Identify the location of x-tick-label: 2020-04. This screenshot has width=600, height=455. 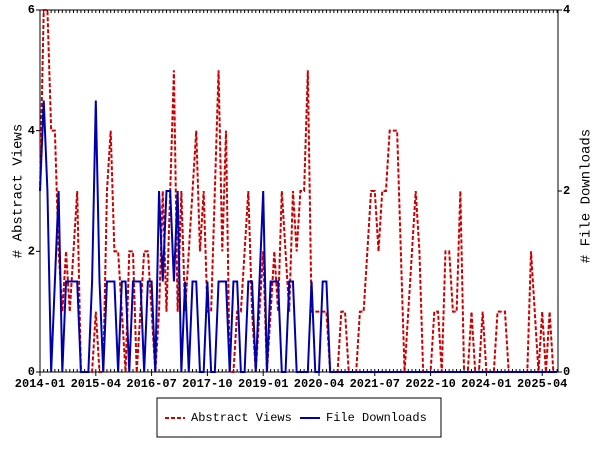
(319, 384).